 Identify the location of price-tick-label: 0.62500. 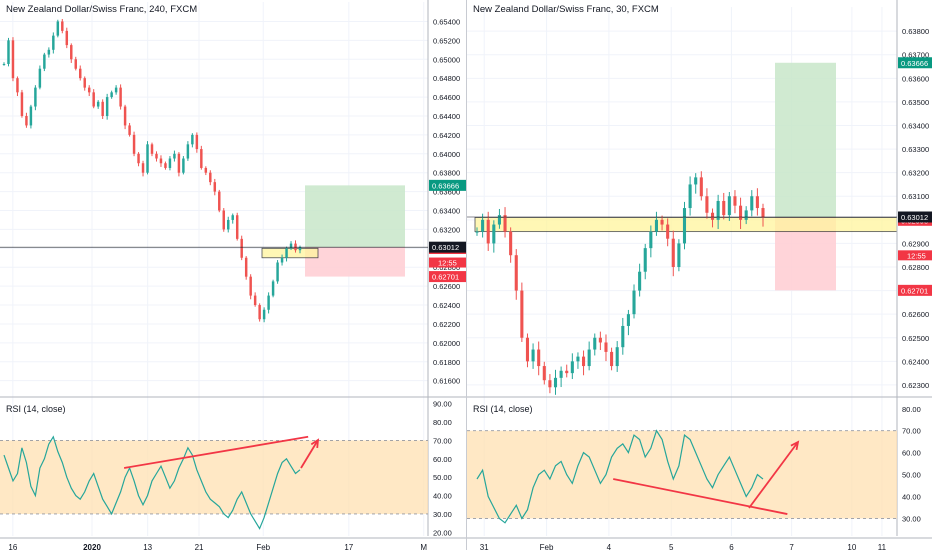
(915, 338).